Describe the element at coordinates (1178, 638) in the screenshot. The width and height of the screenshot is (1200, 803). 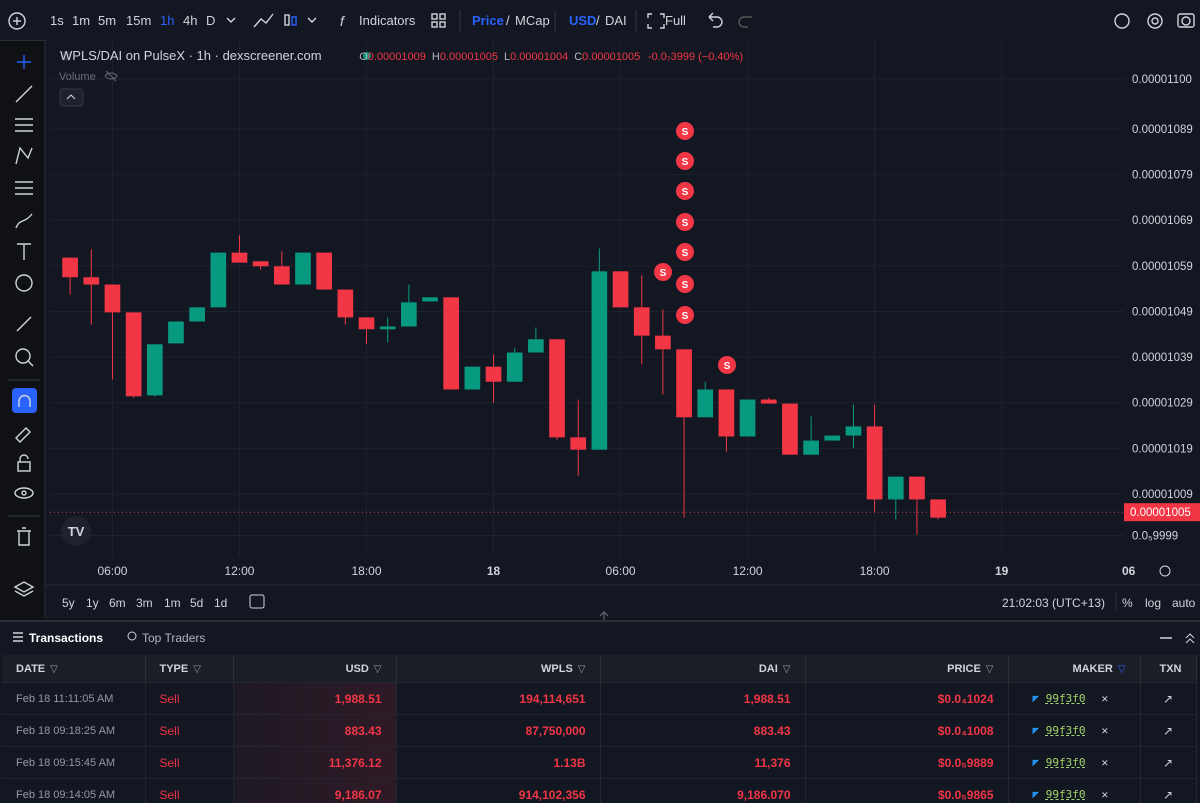
I see `panel-controls` at that location.